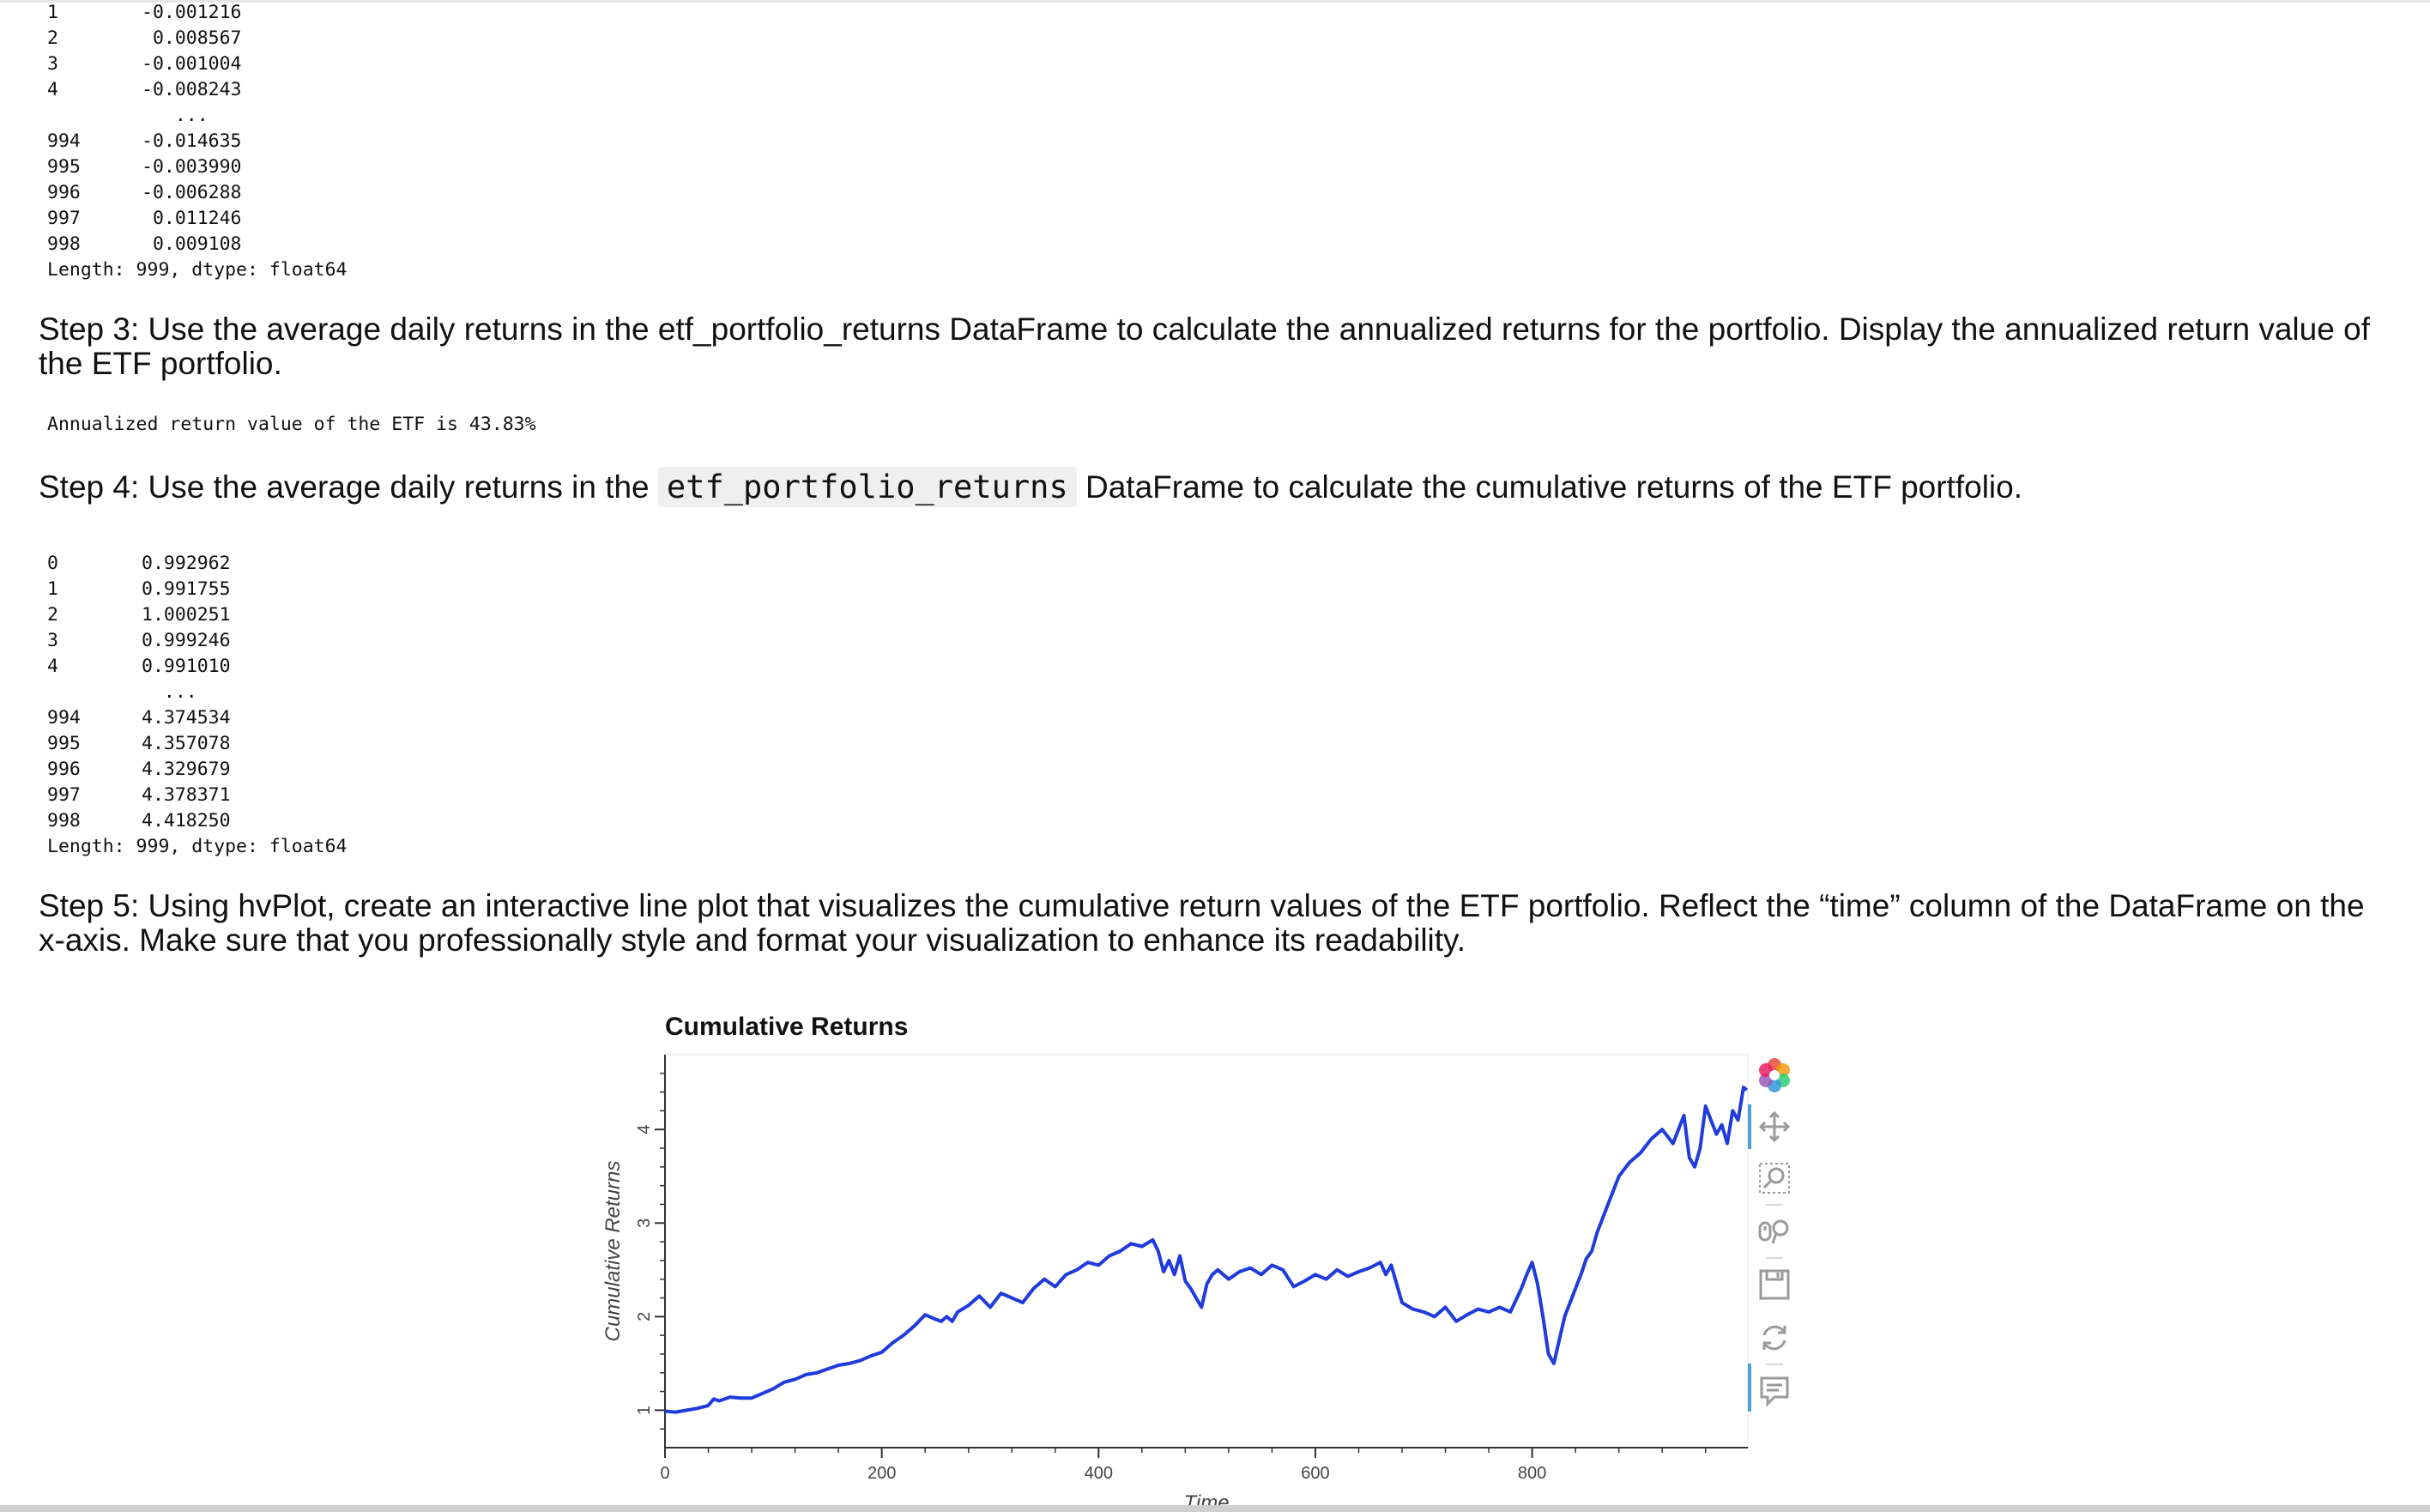 This screenshot has height=1512, width=2430. I want to click on series-value: 0.009108, so click(192, 244).